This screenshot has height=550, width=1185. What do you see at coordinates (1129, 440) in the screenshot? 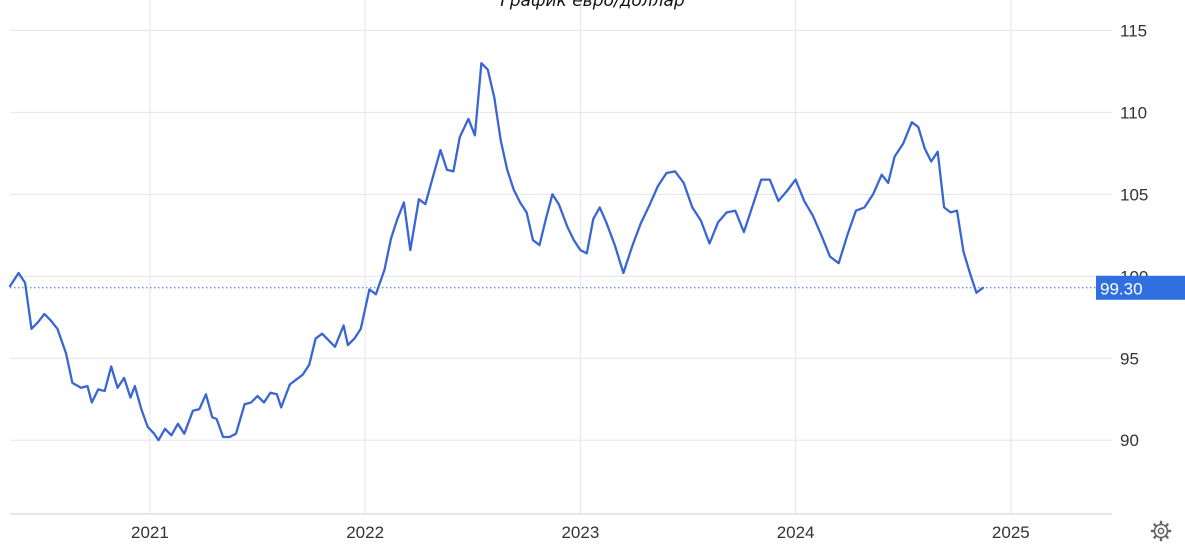
I see `y-tick-label: 90` at bounding box center [1129, 440].